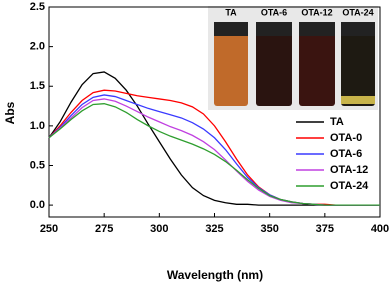 The height and width of the screenshot is (289, 392). Describe the element at coordinates (104, 229) in the screenshot. I see `x-tick-label: 275` at that location.